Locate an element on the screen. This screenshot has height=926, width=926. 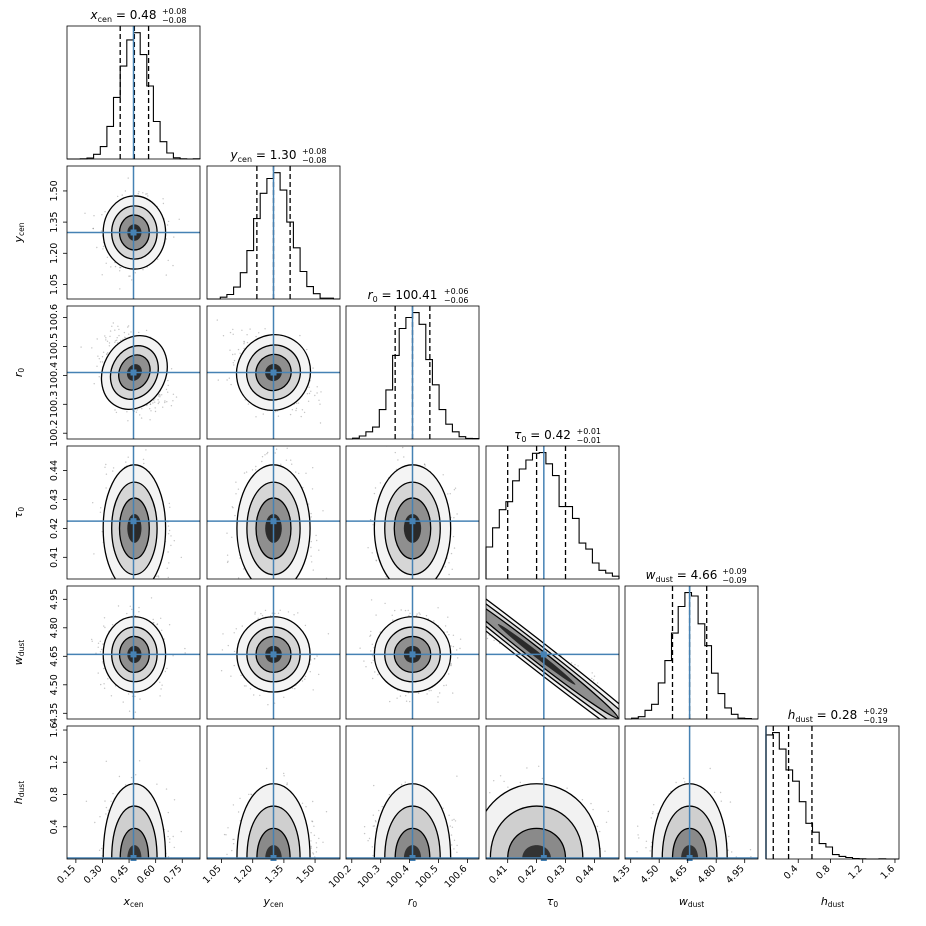
truth-marker is located at coordinates (133, 654).